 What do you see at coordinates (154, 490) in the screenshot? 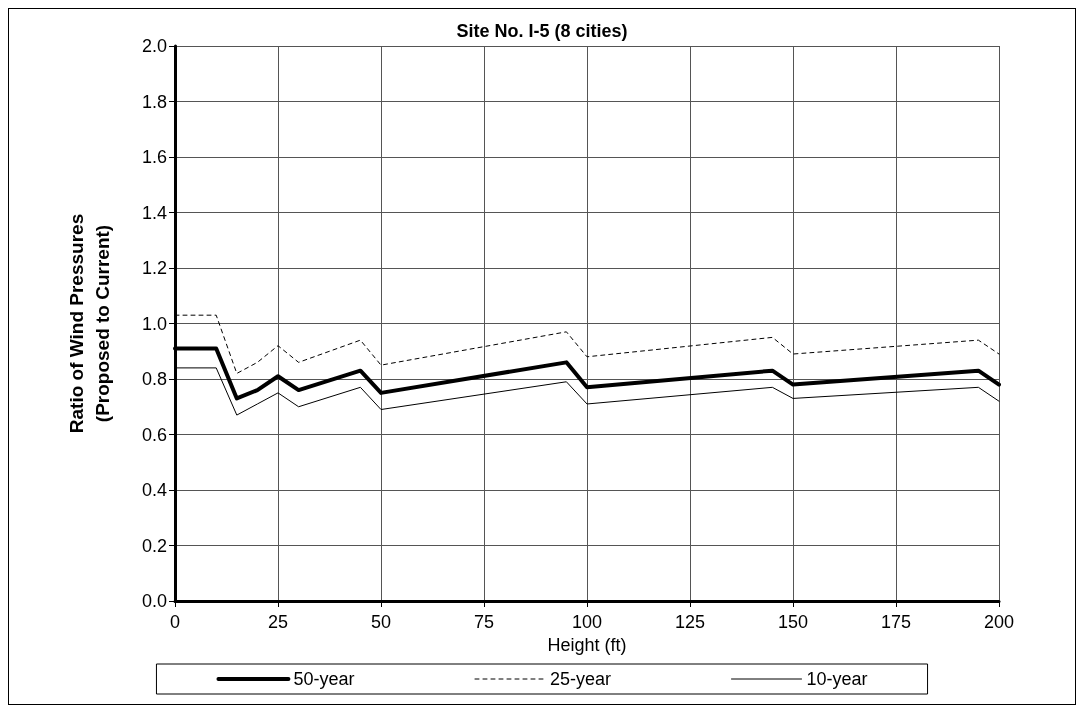
I see `y-tick-label: 0.4` at bounding box center [154, 490].